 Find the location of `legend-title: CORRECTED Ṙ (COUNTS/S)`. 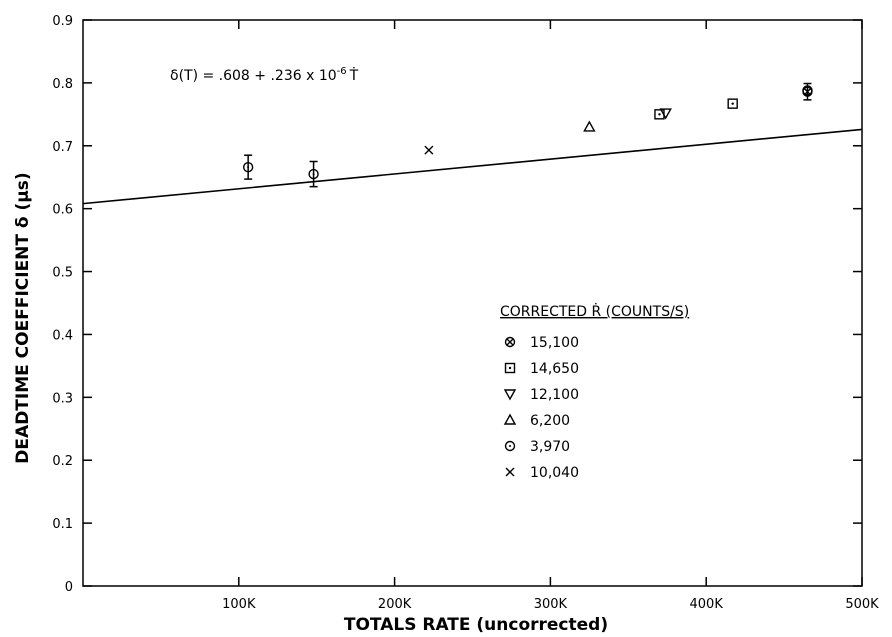

legend-title: CORRECTED Ṙ (COUNTS/S) is located at coordinates (594, 311).